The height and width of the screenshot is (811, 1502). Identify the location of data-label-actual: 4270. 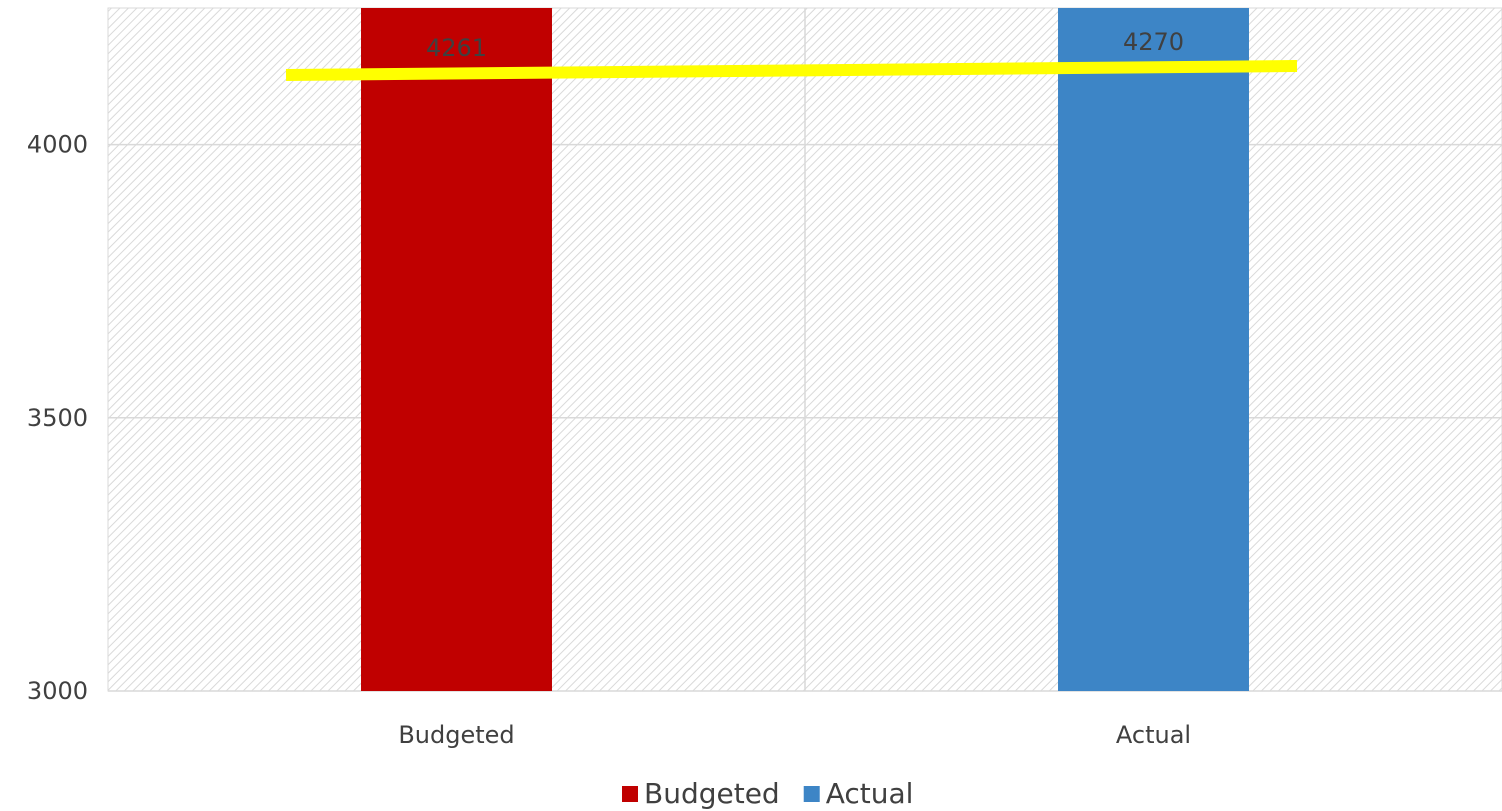
(1153, 42).